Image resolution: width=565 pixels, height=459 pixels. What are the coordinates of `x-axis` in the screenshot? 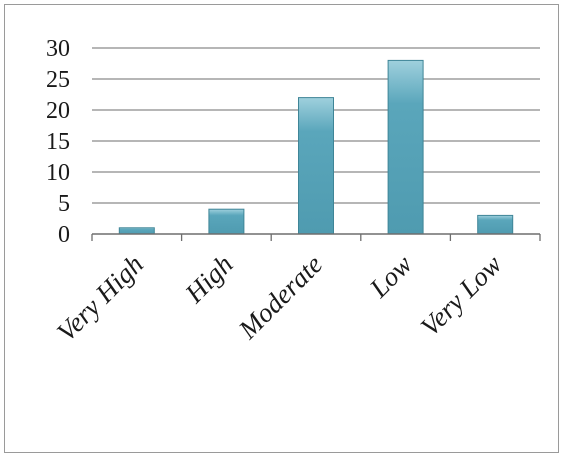 It's located at (316, 237).